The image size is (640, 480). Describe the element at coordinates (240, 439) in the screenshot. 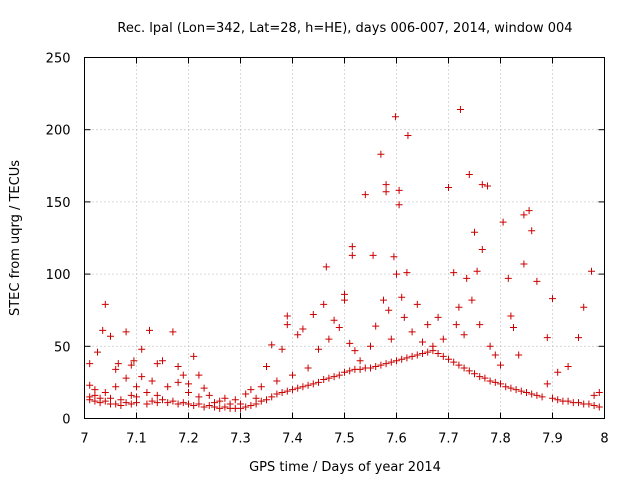

I see `x-tick-label: 7.3` at that location.